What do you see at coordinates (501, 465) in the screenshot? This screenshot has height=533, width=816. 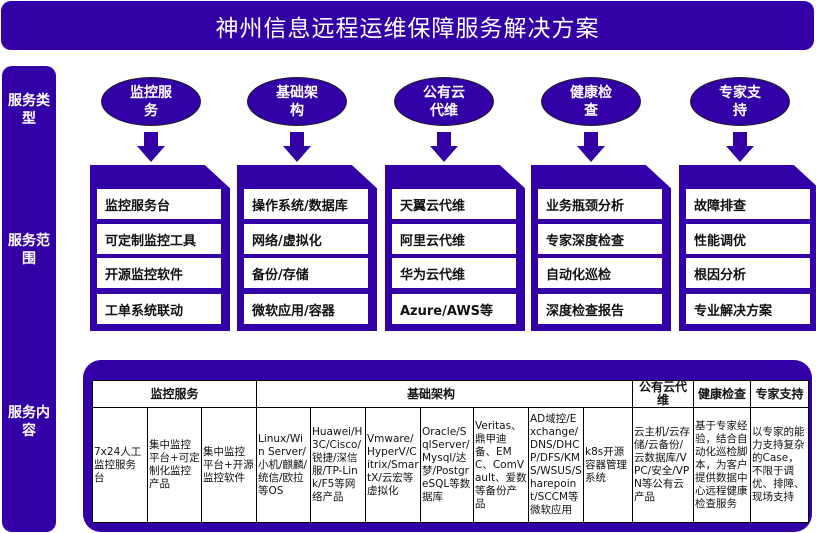 I see `table-cell: Veritas、鼎甲迪备、EMC、ComVault、爱数等备份产品` at bounding box center [501, 465].